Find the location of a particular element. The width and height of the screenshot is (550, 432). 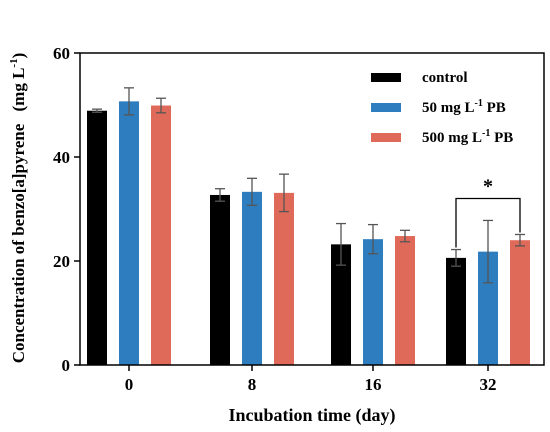

x-tick-label: 8 is located at coordinates (252, 384).